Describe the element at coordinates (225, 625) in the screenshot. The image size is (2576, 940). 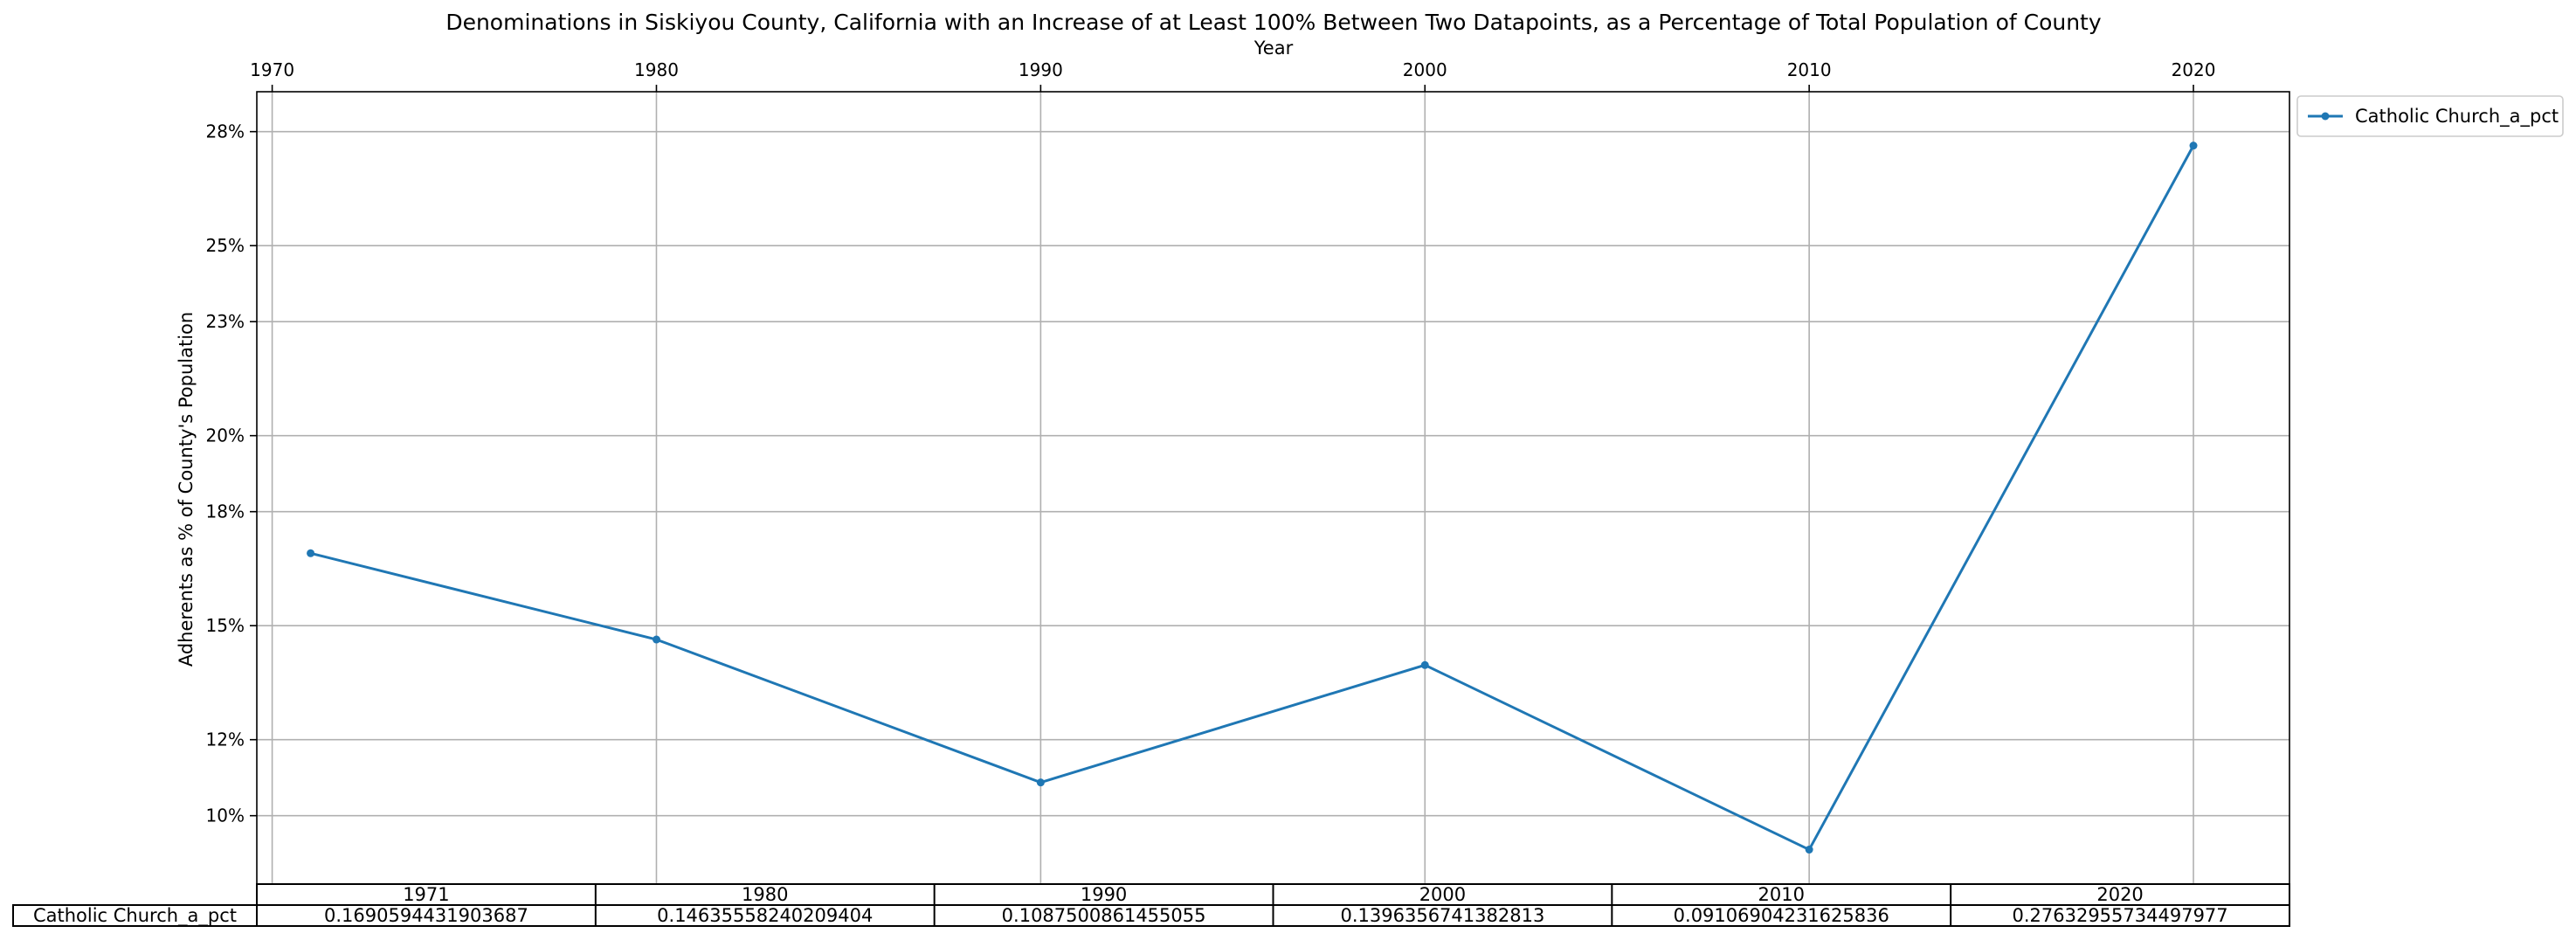
I see `y-tick-label: 15%` at that location.